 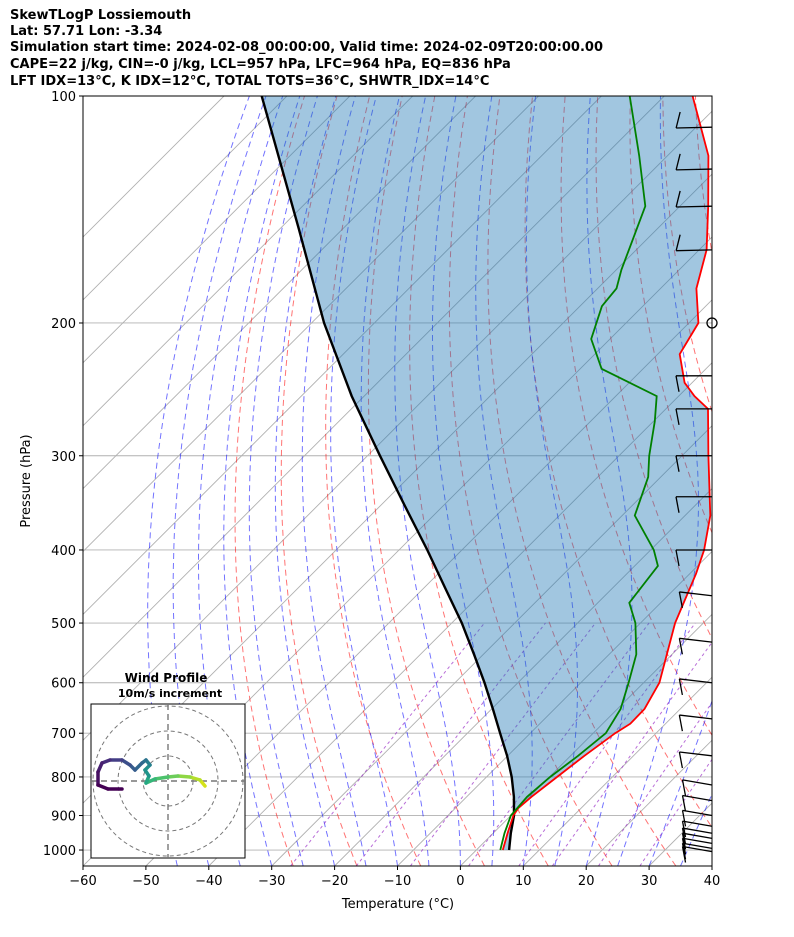 What do you see at coordinates (145, 881) in the screenshot?
I see `x-tick-label: −50` at bounding box center [145, 881].